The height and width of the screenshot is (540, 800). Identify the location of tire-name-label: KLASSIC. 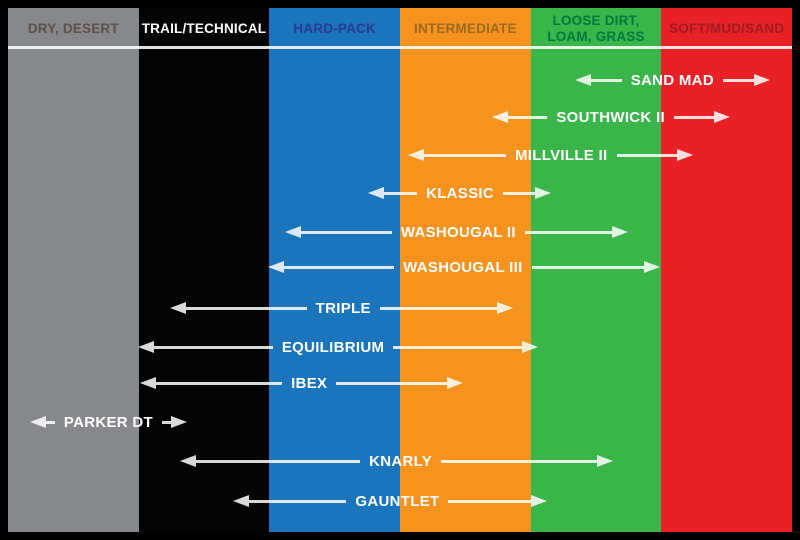
(460, 193).